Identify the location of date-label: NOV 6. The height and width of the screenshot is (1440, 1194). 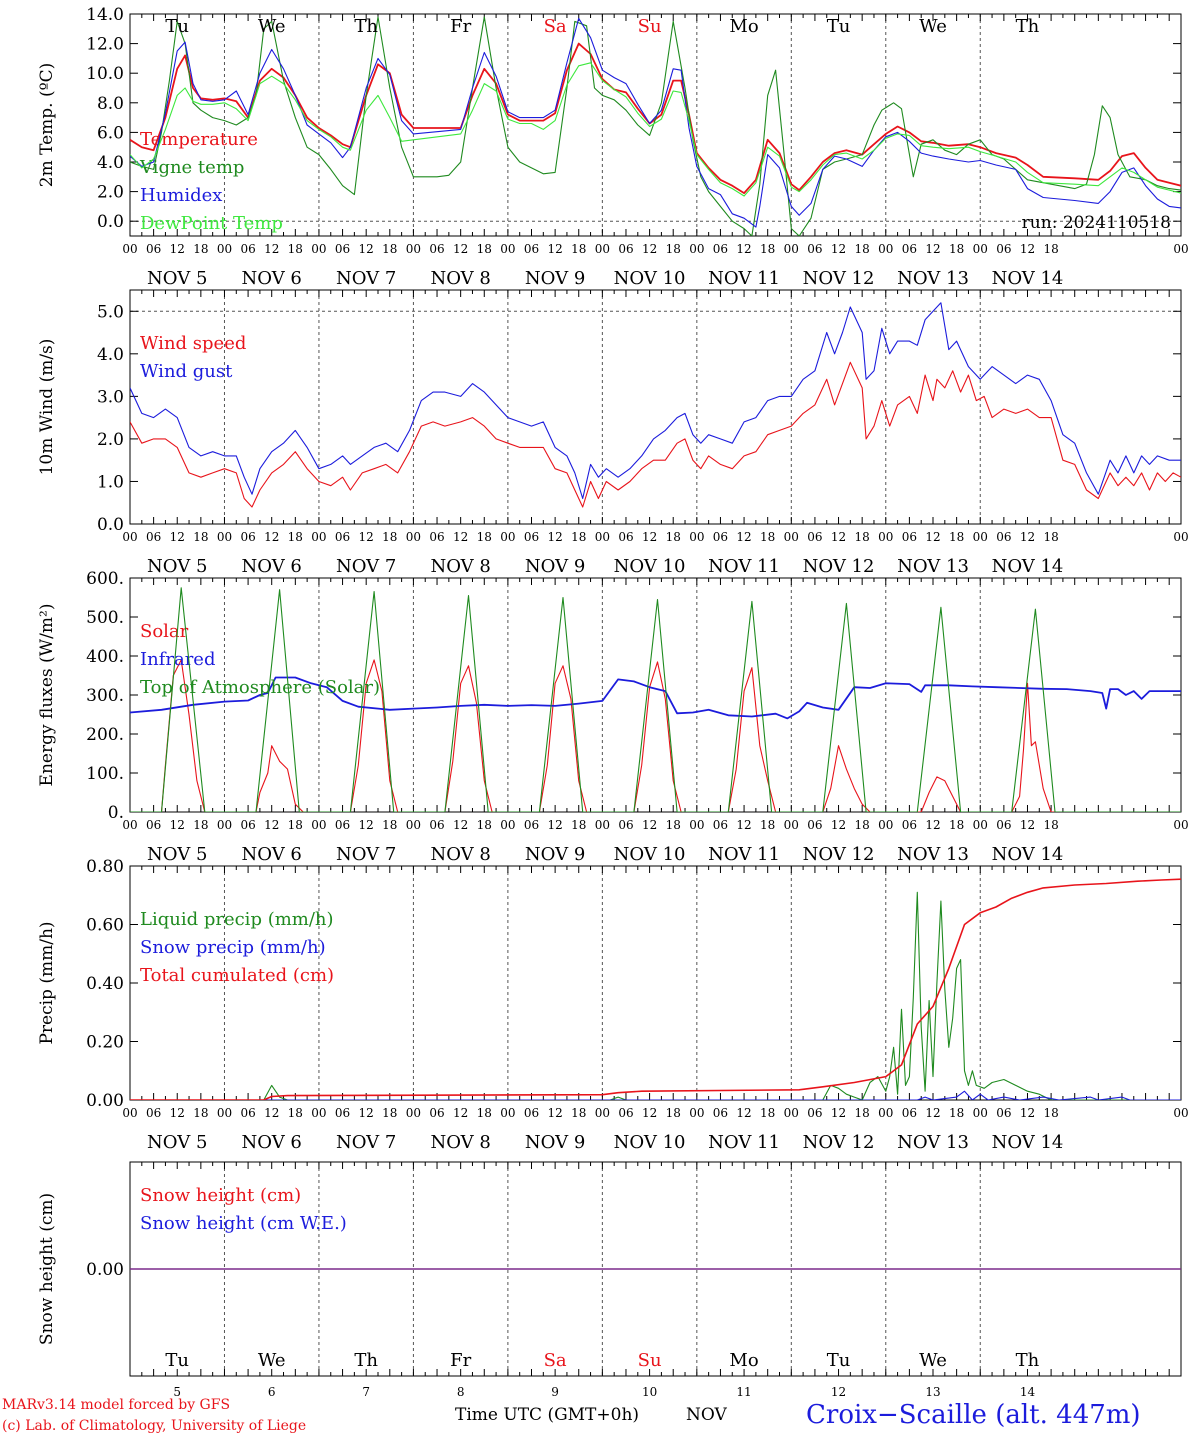
(272, 1142).